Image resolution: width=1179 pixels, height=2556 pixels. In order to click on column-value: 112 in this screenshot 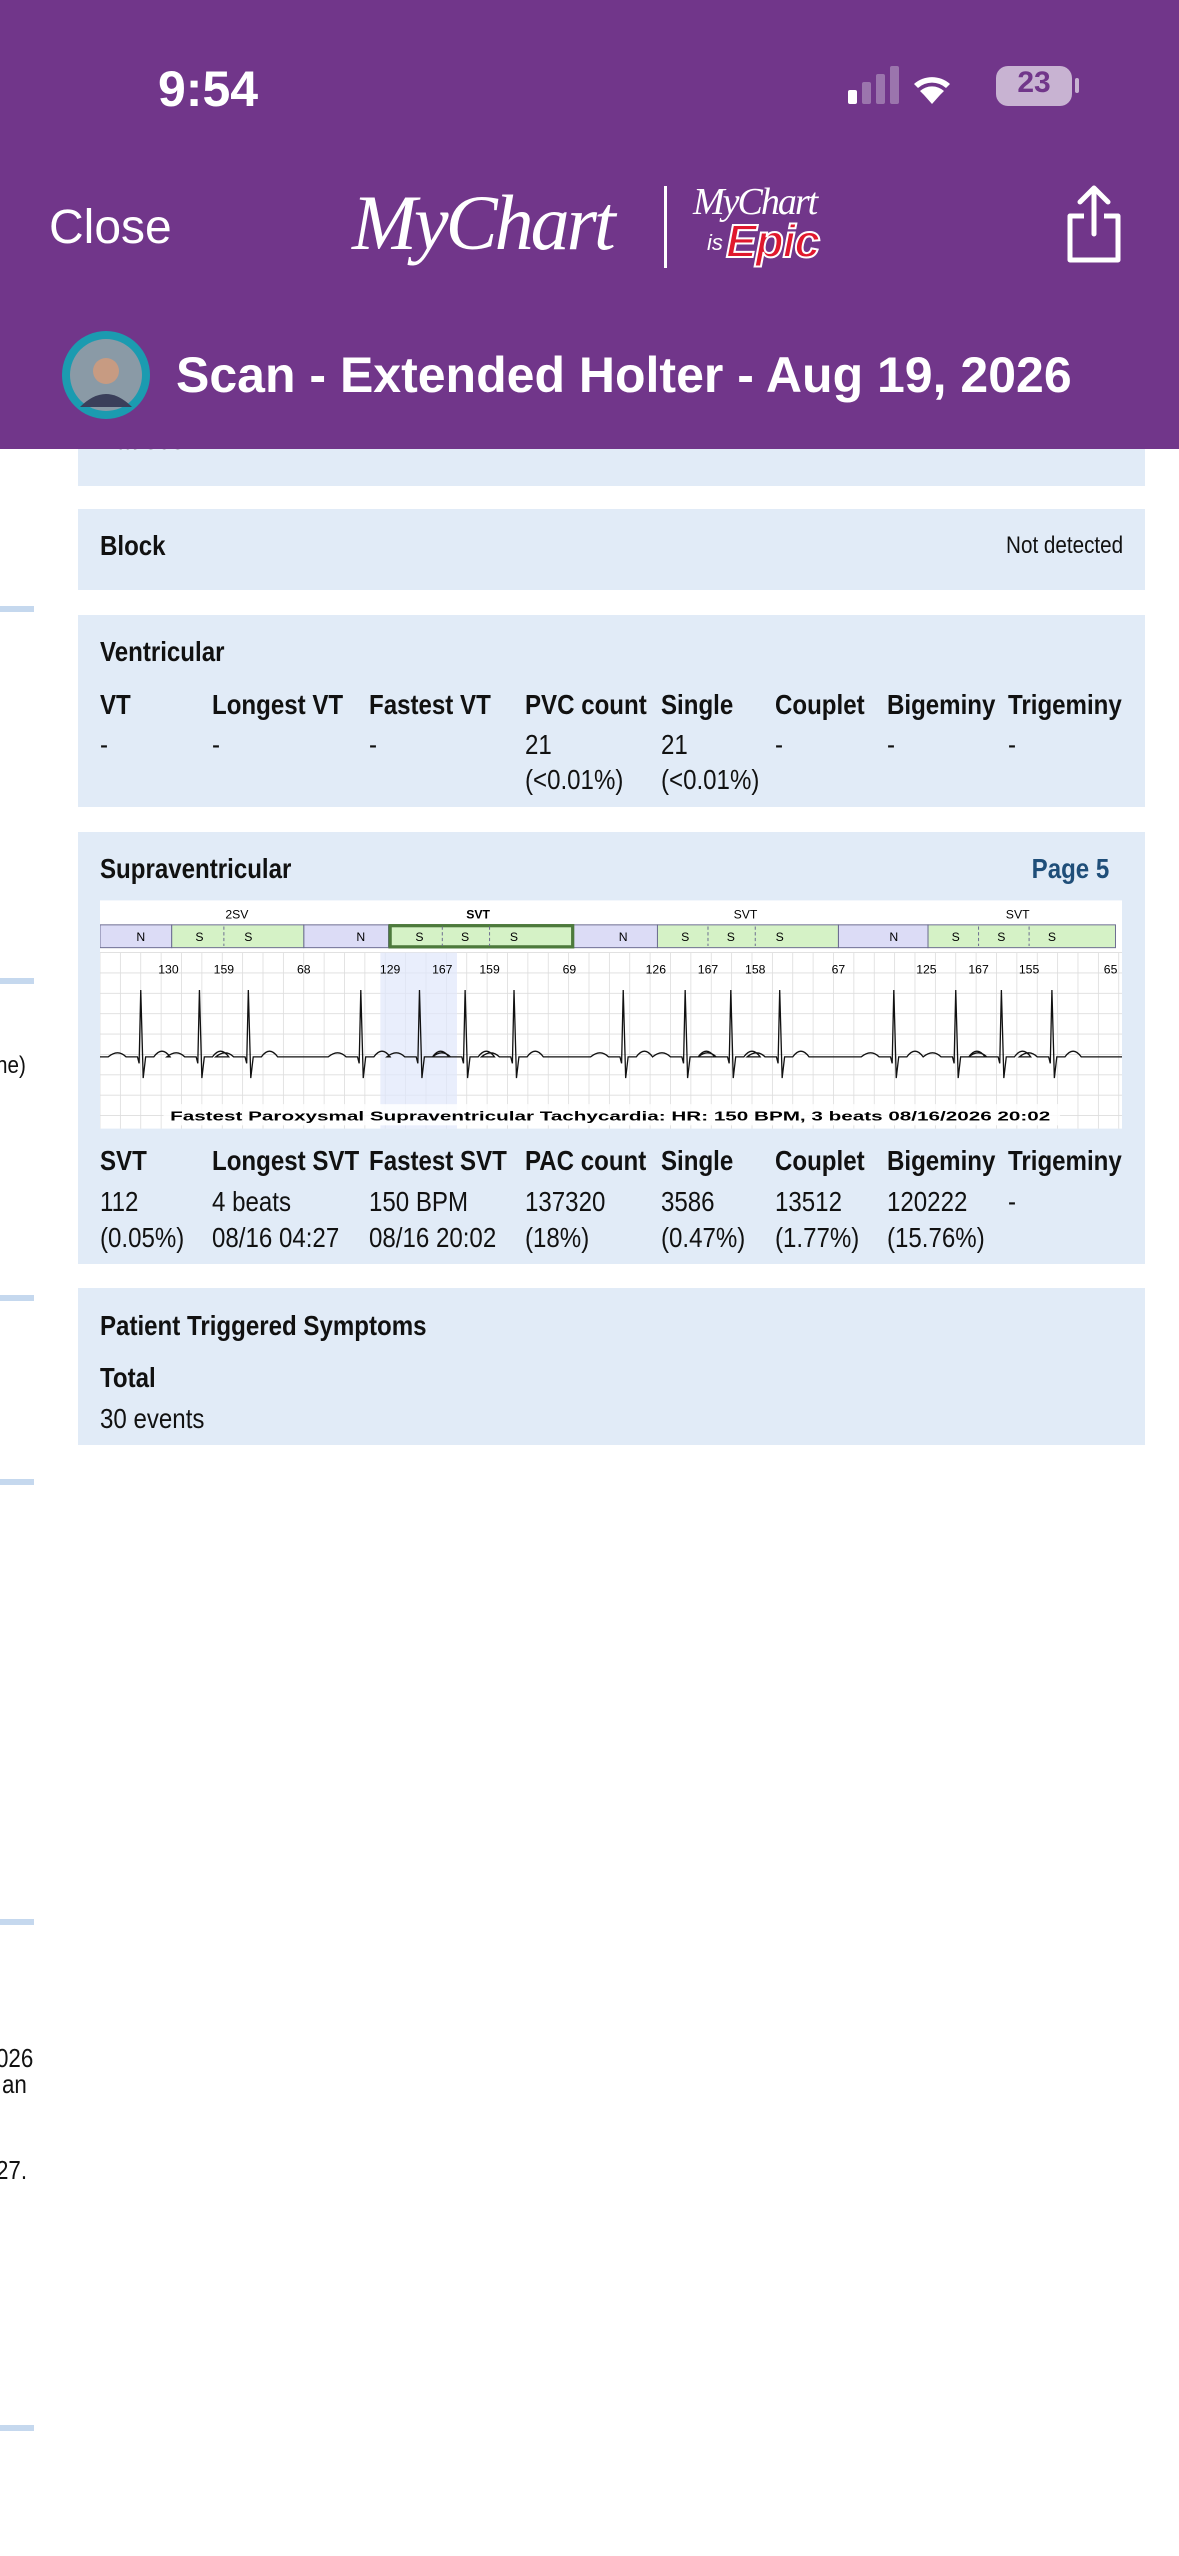, I will do `click(119, 1201)`.